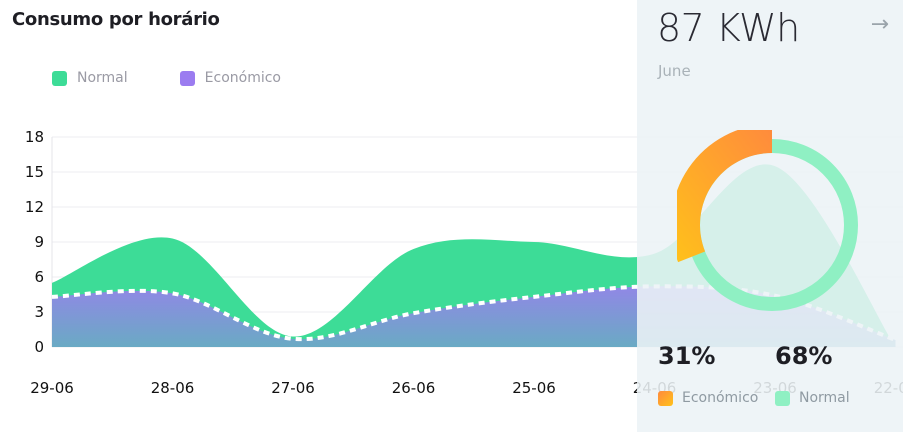 The width and height of the screenshot is (903, 432). What do you see at coordinates (724, 196) in the screenshot?
I see `donut-slice-economico` at bounding box center [724, 196].